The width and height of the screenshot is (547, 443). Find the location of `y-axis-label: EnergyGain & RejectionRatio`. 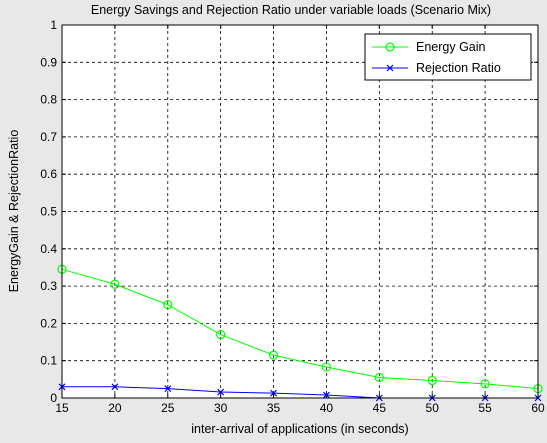

y-axis-label: EnergyGain & RejectionRatio is located at coordinates (14, 211).